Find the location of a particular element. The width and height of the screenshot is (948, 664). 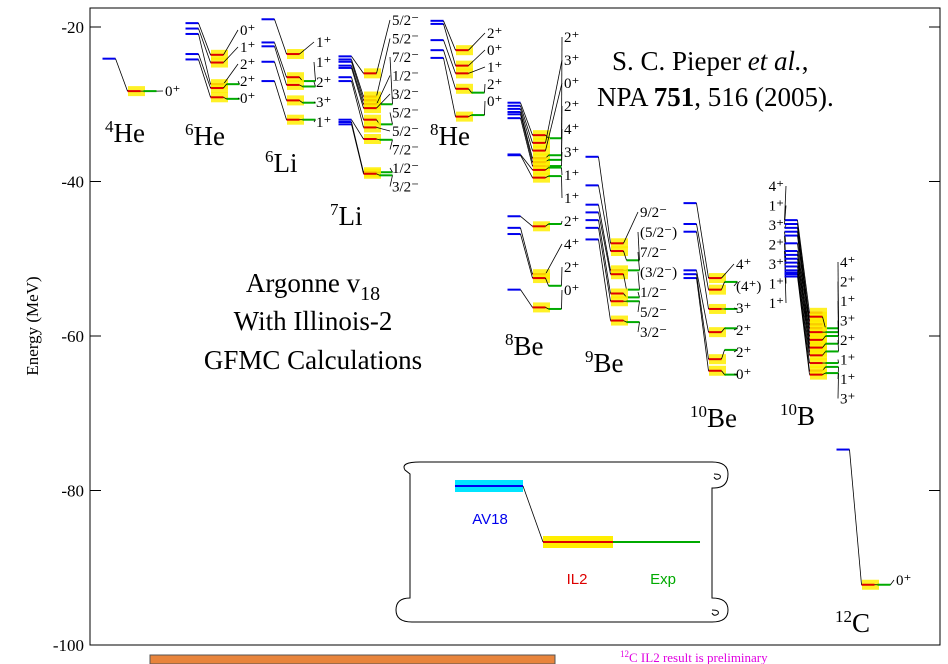

legend-scroll is located at coordinates (562, 542).